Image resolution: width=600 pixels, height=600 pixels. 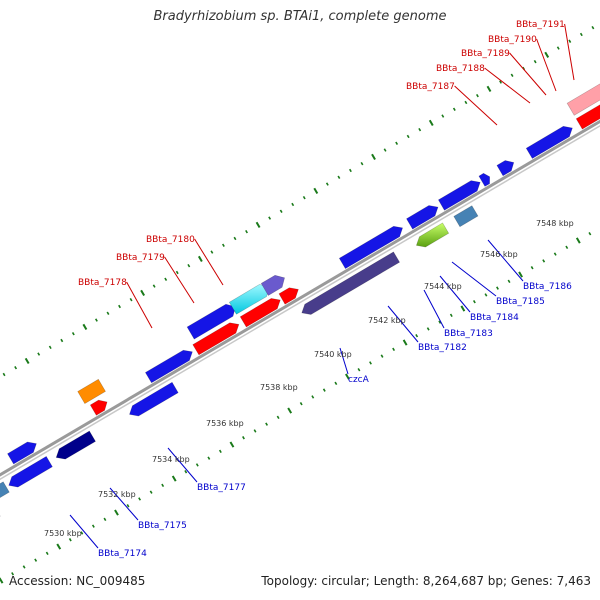 I want to click on gene-label-reverse: BBta_7183, so click(x=468, y=334).